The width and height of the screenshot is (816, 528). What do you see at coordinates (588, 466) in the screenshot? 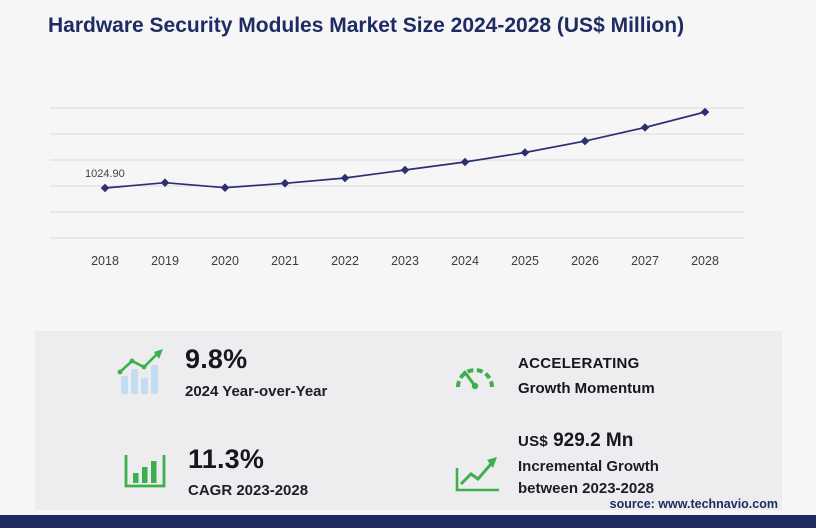
I see `incremental-growth-line1: Incremental Growth` at bounding box center [588, 466].